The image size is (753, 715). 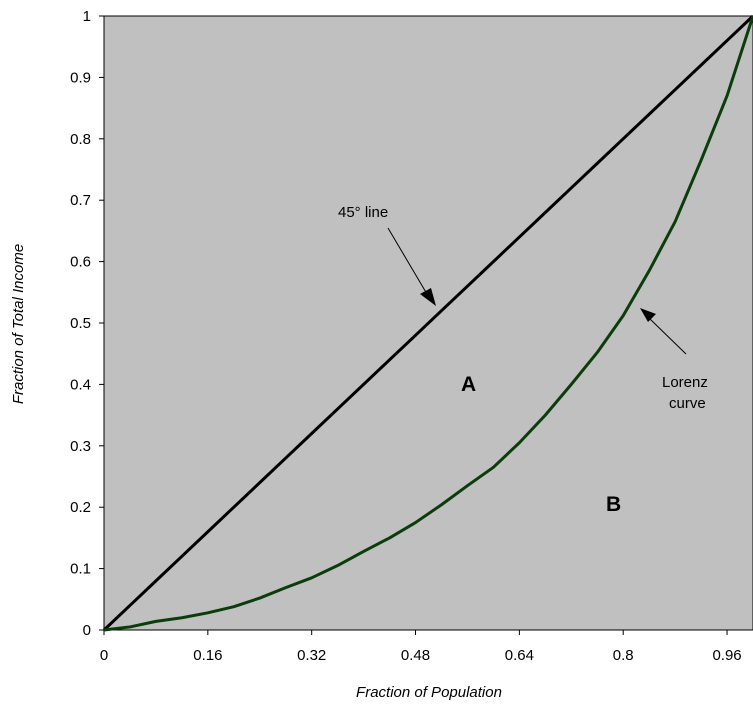 What do you see at coordinates (104, 655) in the screenshot?
I see `x-tick-label: 0` at bounding box center [104, 655].